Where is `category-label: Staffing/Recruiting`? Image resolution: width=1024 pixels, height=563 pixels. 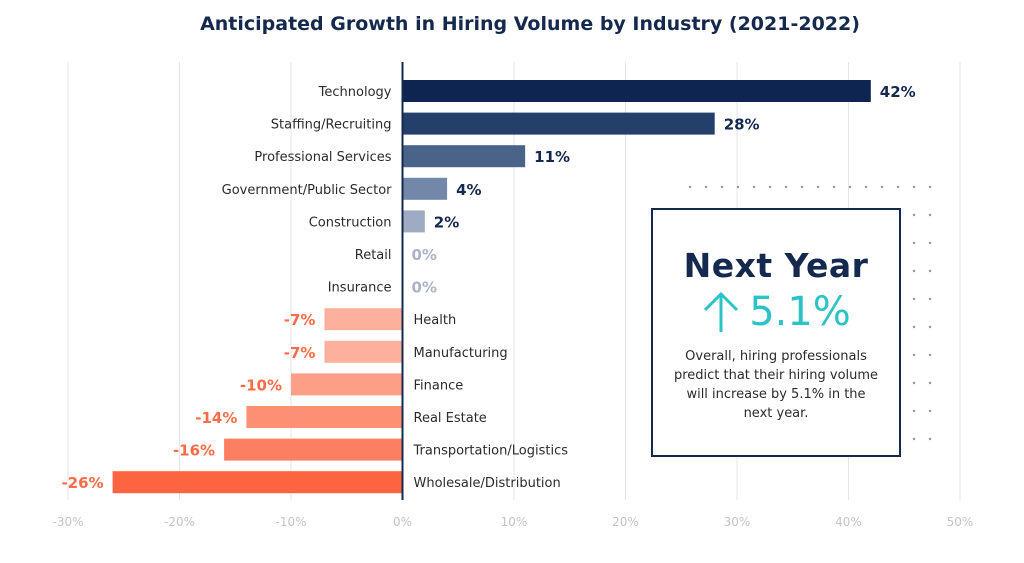 category-label: Staffing/Recruiting is located at coordinates (331, 125).